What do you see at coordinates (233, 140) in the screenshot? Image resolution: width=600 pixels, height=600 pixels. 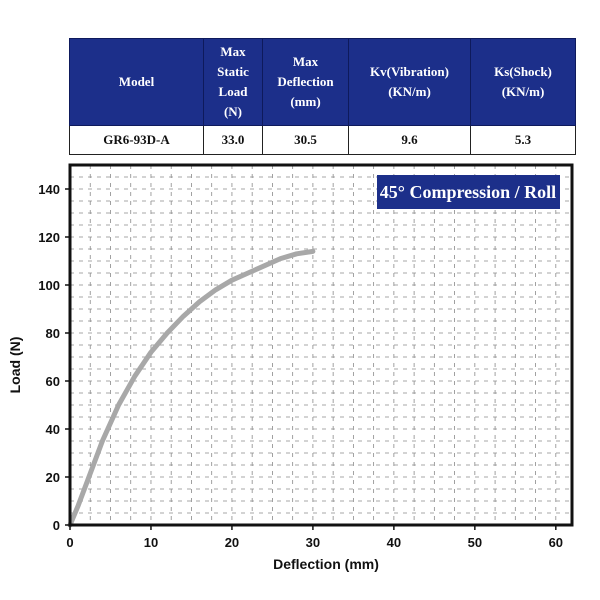 I see `cell-max-static-load: 33.0` at bounding box center [233, 140].